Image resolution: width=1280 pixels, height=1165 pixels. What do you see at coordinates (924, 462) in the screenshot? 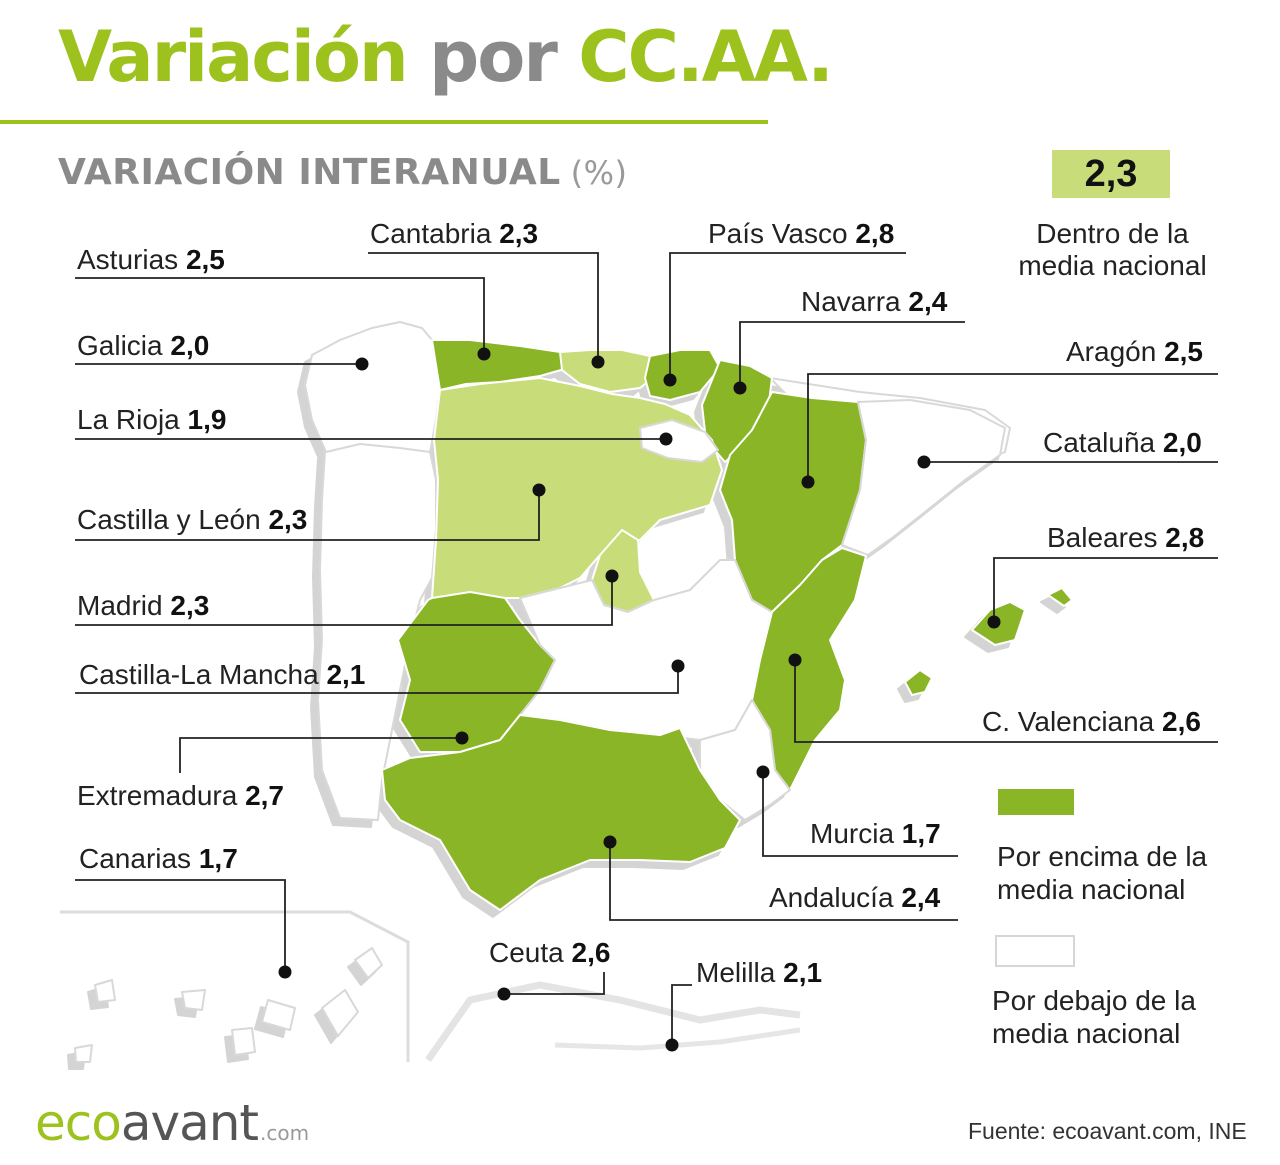
I see `marker-cataluna` at bounding box center [924, 462].